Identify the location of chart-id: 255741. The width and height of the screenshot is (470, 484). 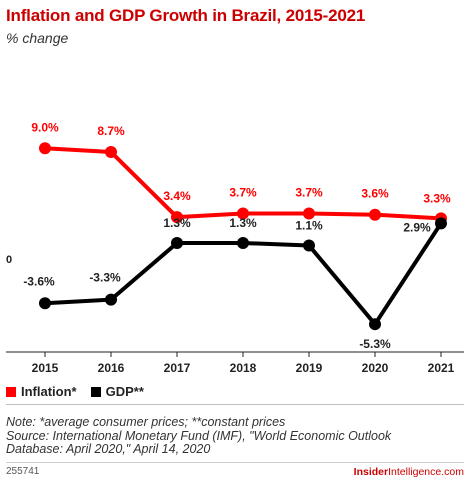
(23, 471).